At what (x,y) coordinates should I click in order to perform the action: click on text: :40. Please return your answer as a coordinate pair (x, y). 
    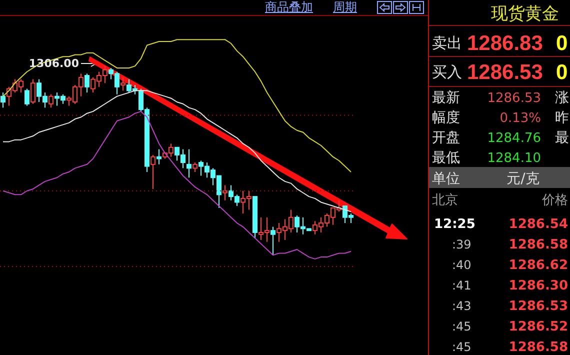
    Looking at the image, I should click on (462, 265).